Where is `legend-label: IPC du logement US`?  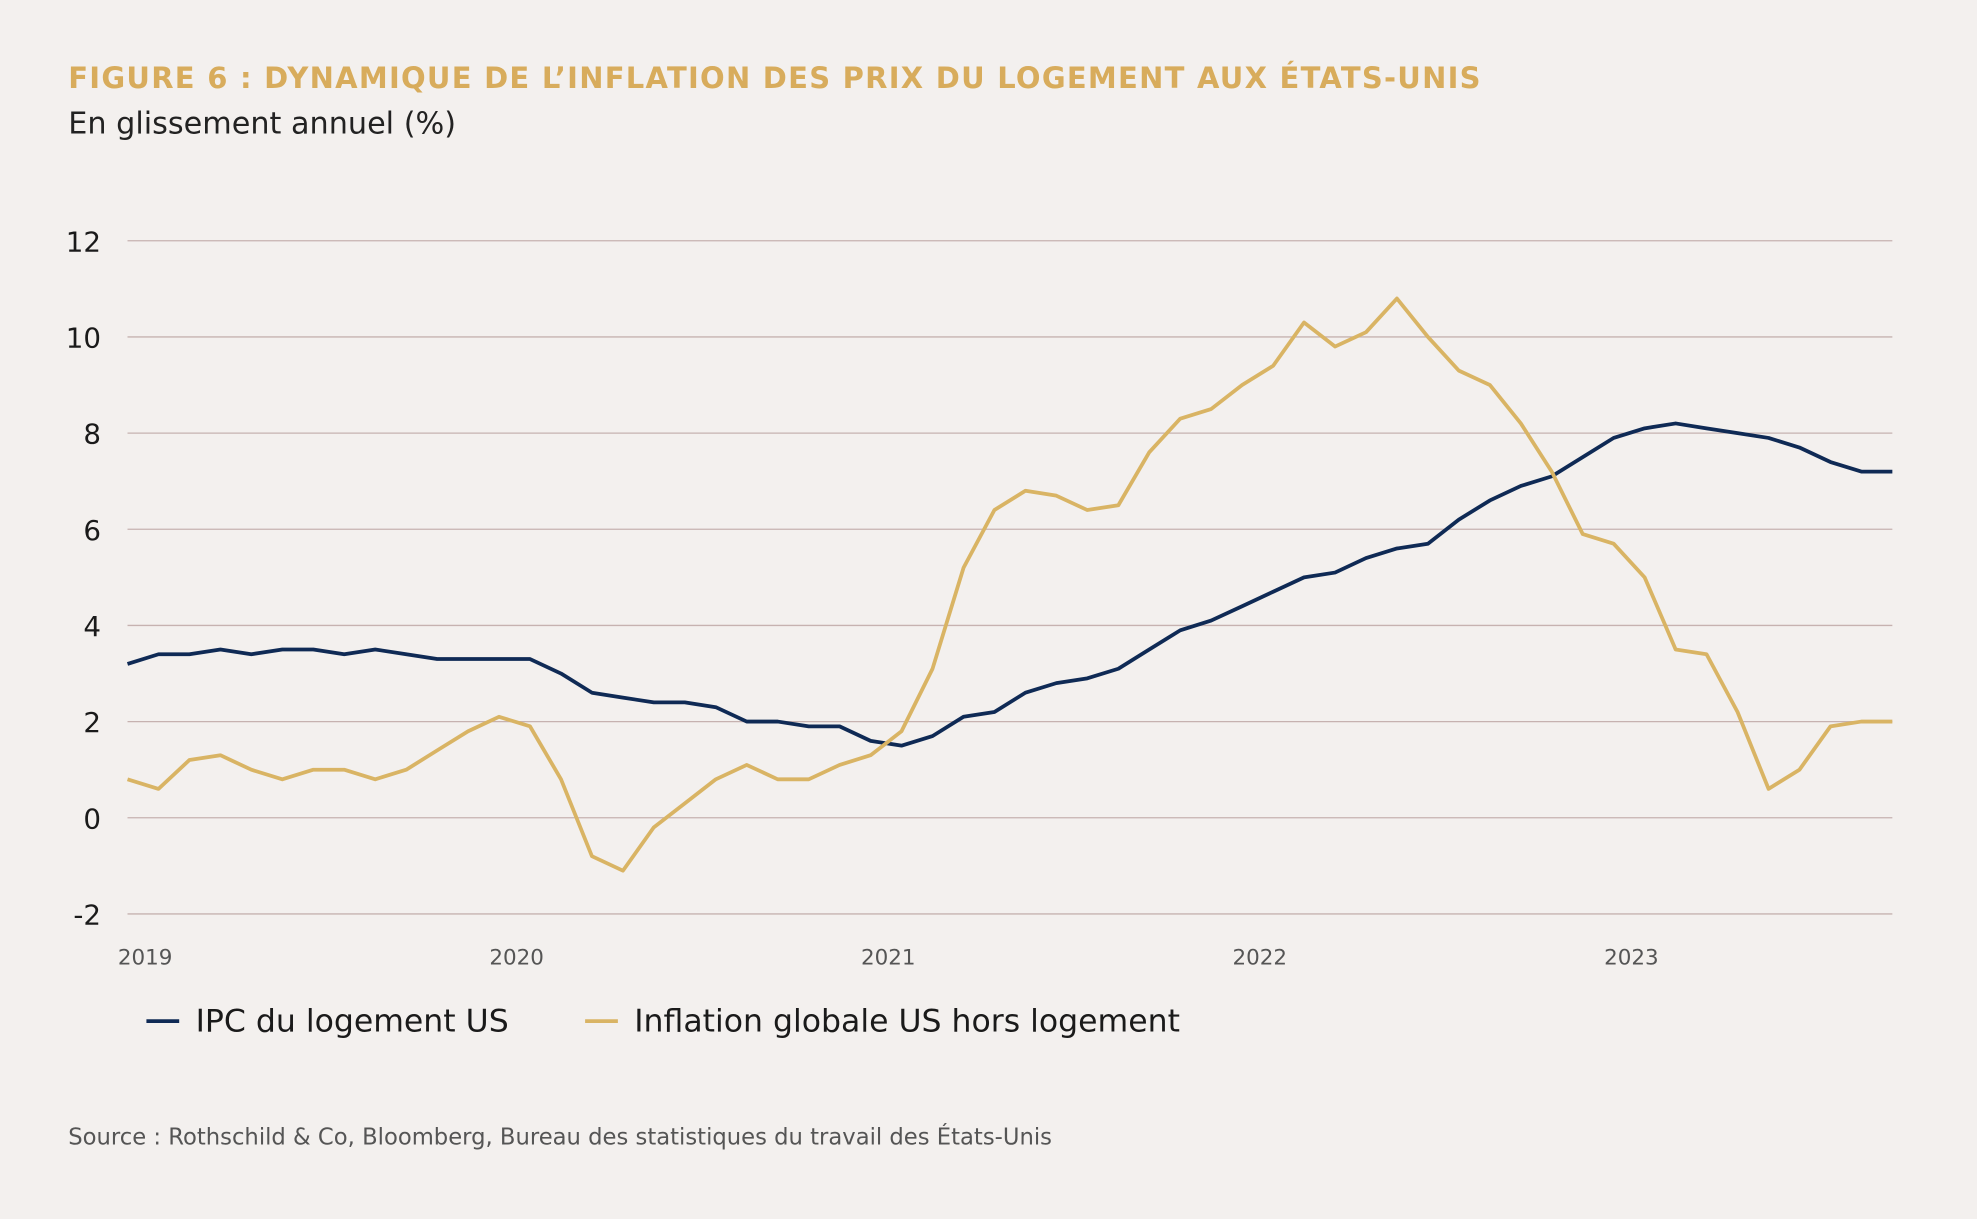 legend-label: IPC du logement US is located at coordinates (352, 1021).